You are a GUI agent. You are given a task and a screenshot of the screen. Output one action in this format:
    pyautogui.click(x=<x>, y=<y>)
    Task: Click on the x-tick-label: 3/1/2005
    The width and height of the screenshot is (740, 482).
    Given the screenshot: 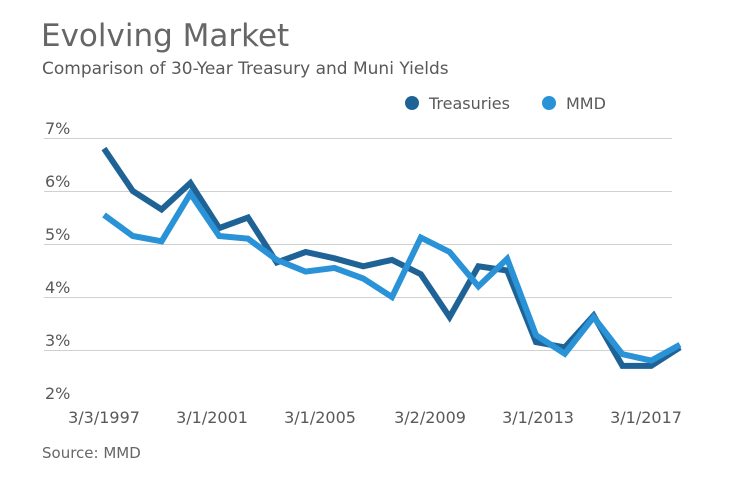 What is the action you would take?
    pyautogui.click(x=320, y=417)
    